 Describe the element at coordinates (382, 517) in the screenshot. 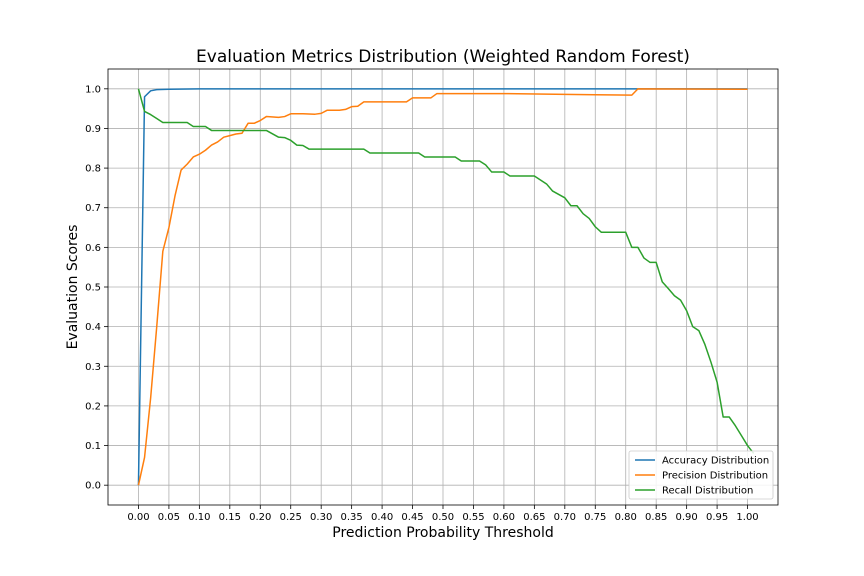

I see `x-tick-label: 0.40` at that location.